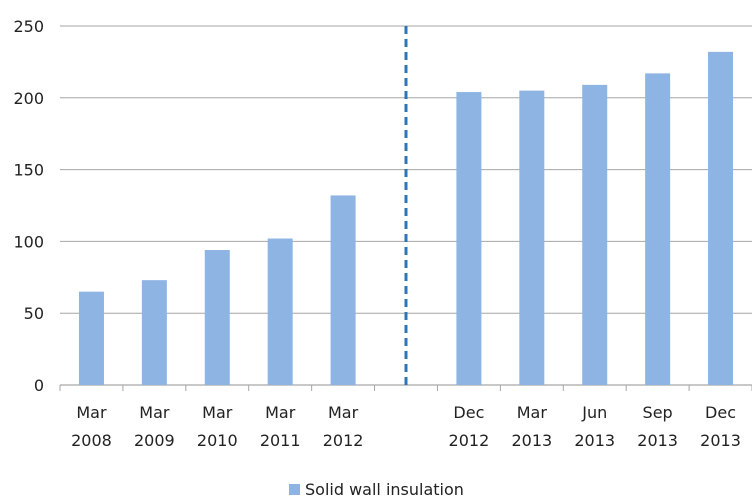  What do you see at coordinates (384, 489) in the screenshot?
I see `legend-label: Solid wall insulation` at bounding box center [384, 489].